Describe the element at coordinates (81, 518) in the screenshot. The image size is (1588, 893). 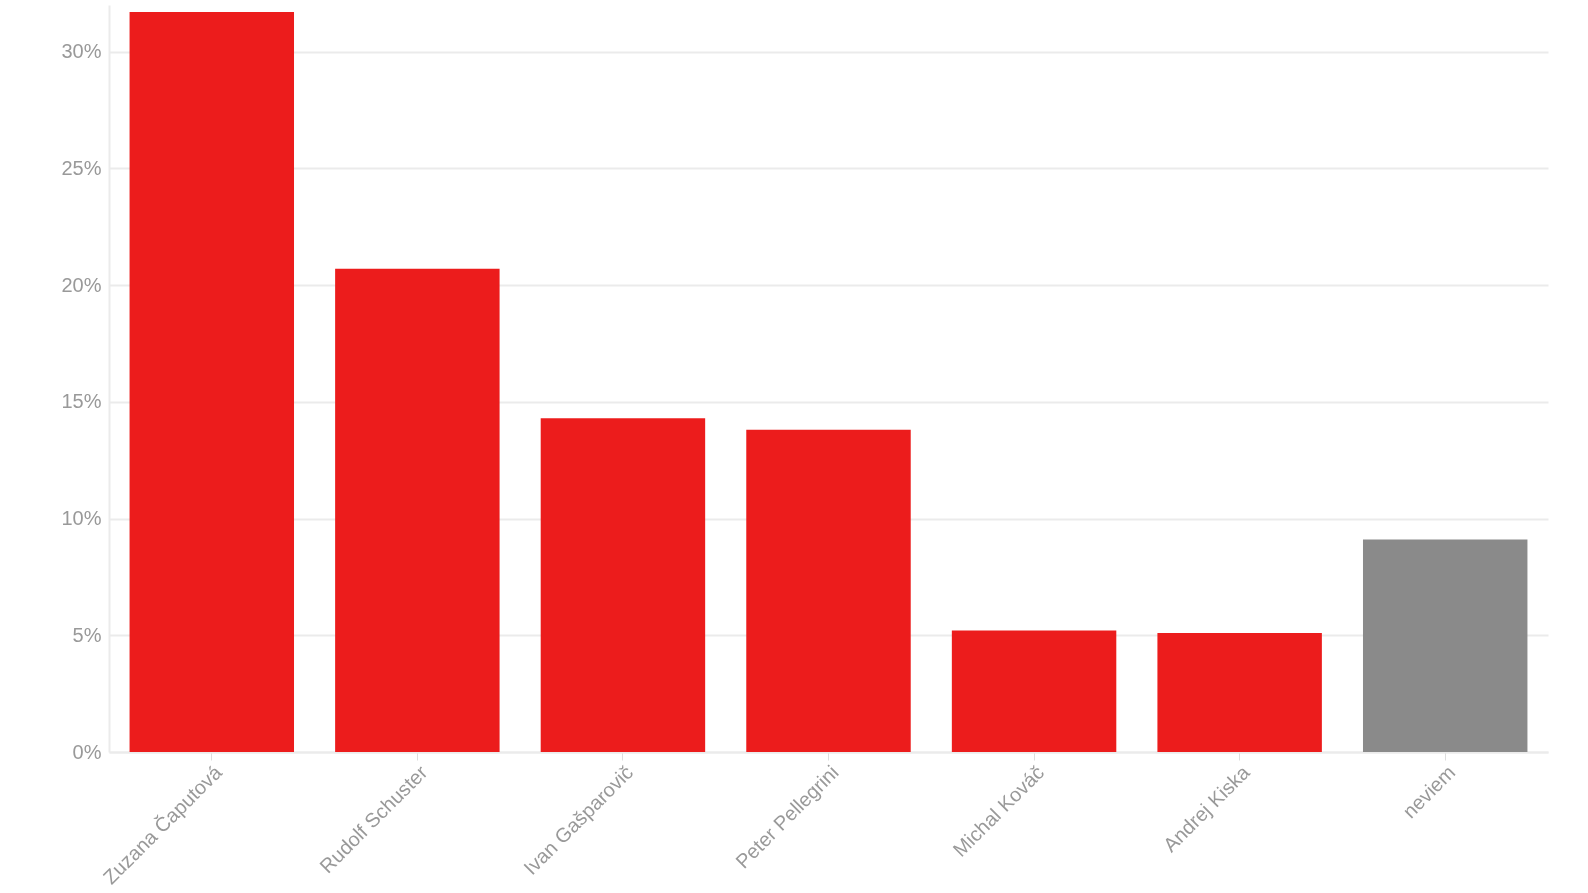
I see `y-tick-label: 10%` at that location.